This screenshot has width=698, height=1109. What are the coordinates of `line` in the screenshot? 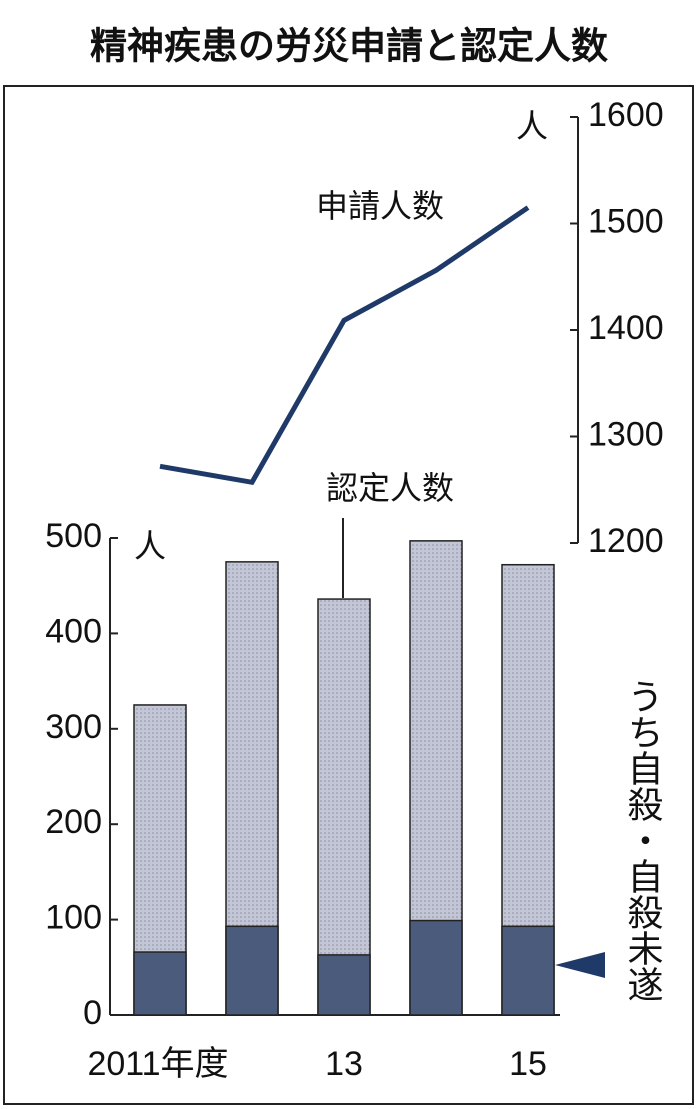 It's located at (344, 345).